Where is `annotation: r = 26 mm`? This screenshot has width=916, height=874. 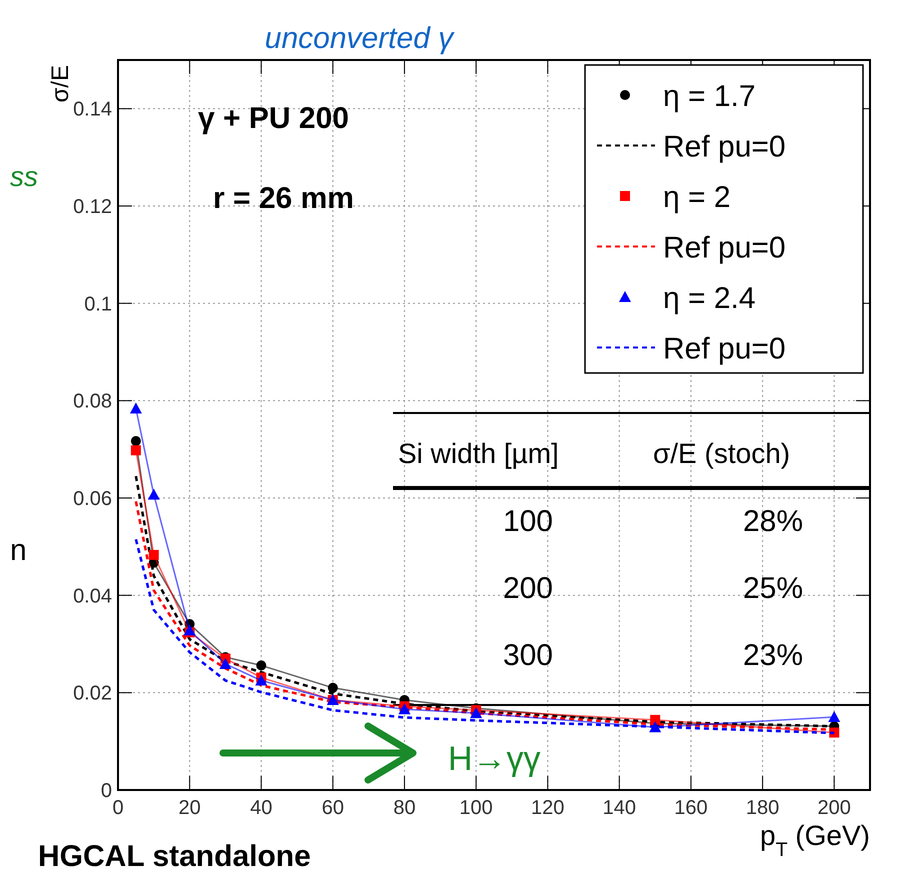
annotation: r = 26 mm is located at coordinates (283, 198).